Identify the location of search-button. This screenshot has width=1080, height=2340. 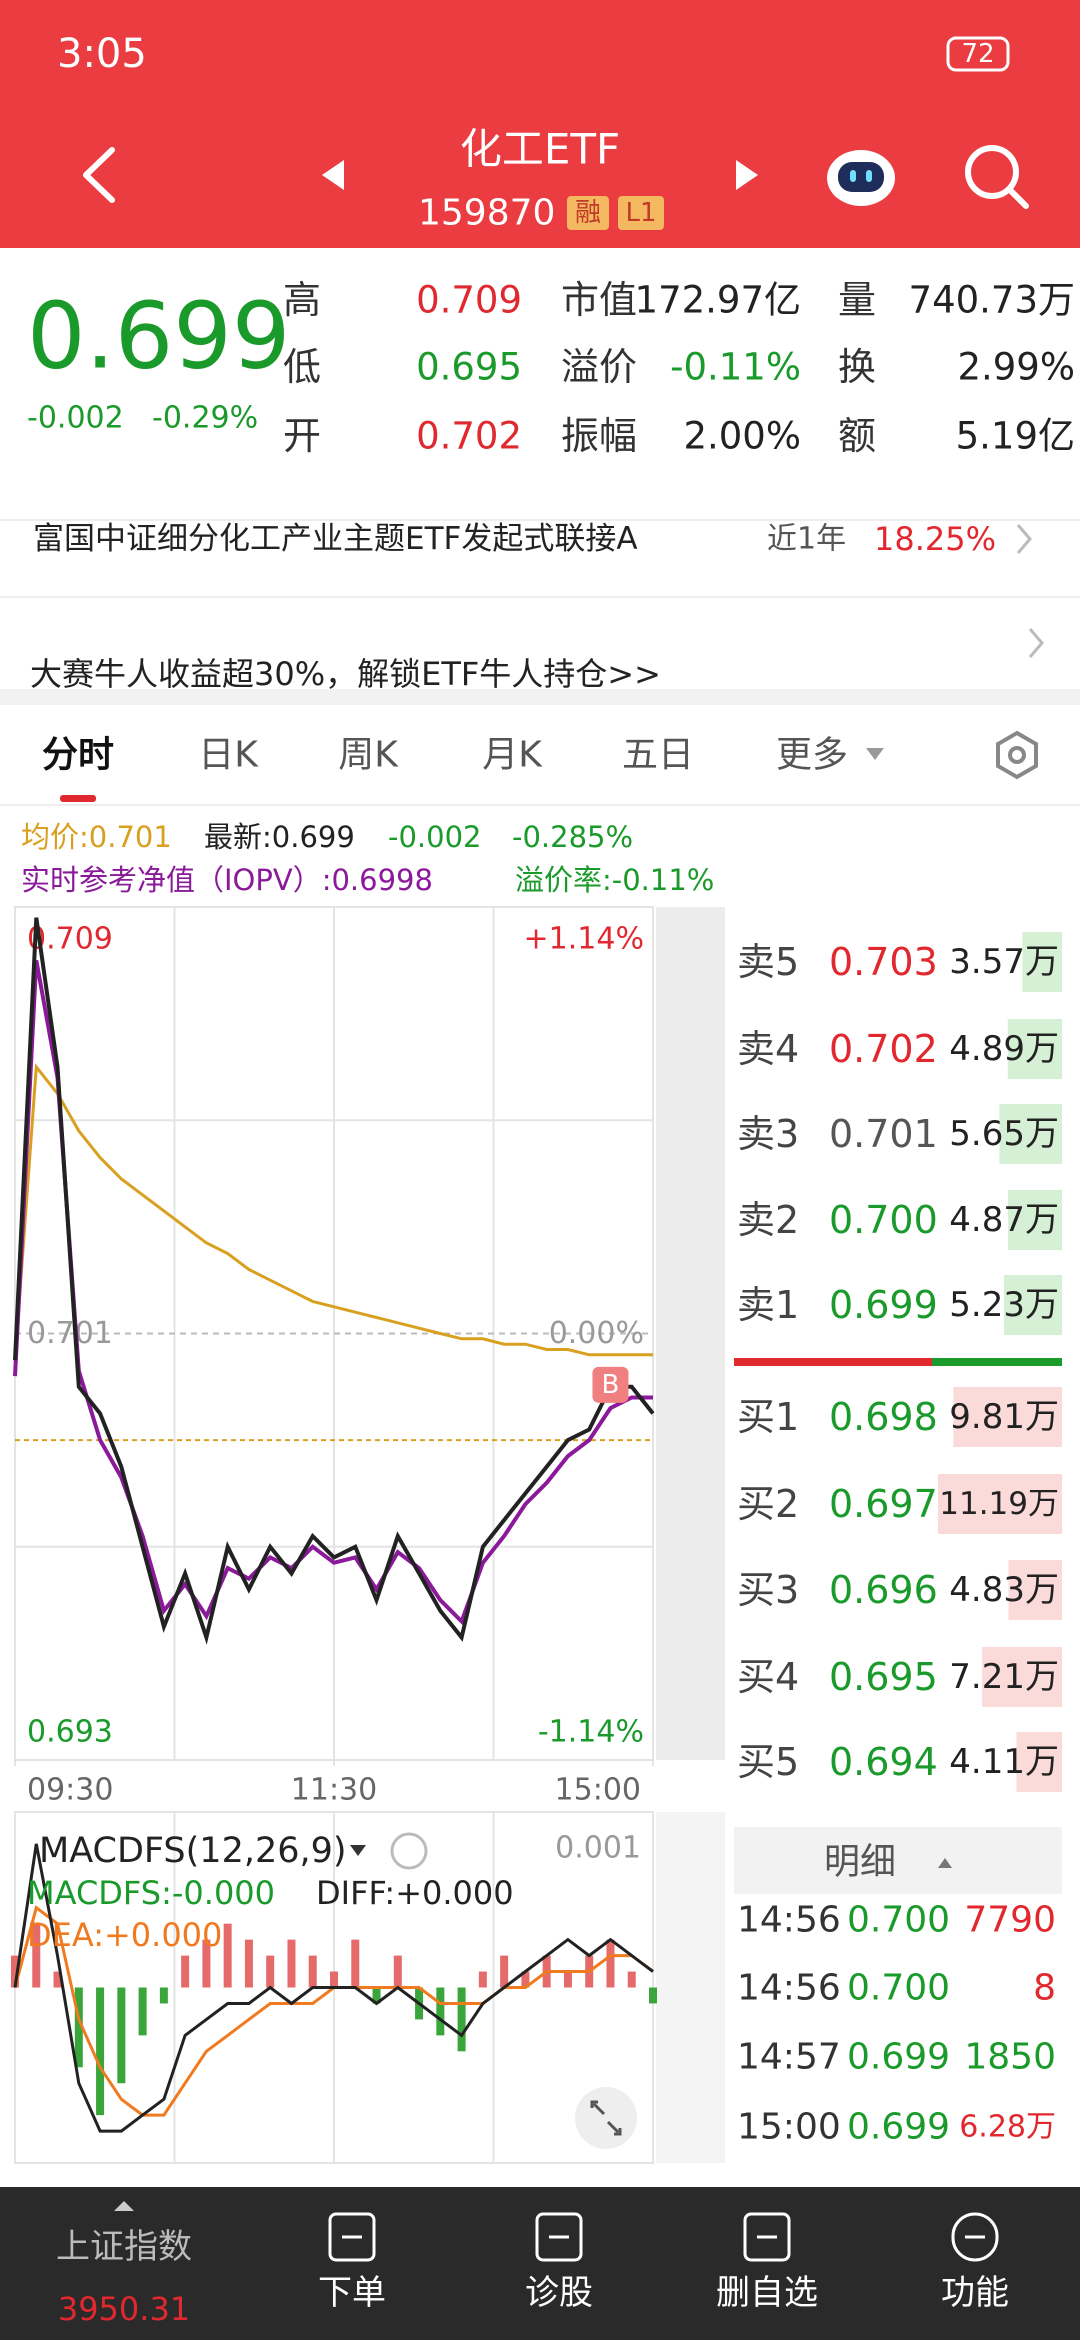
(997, 177).